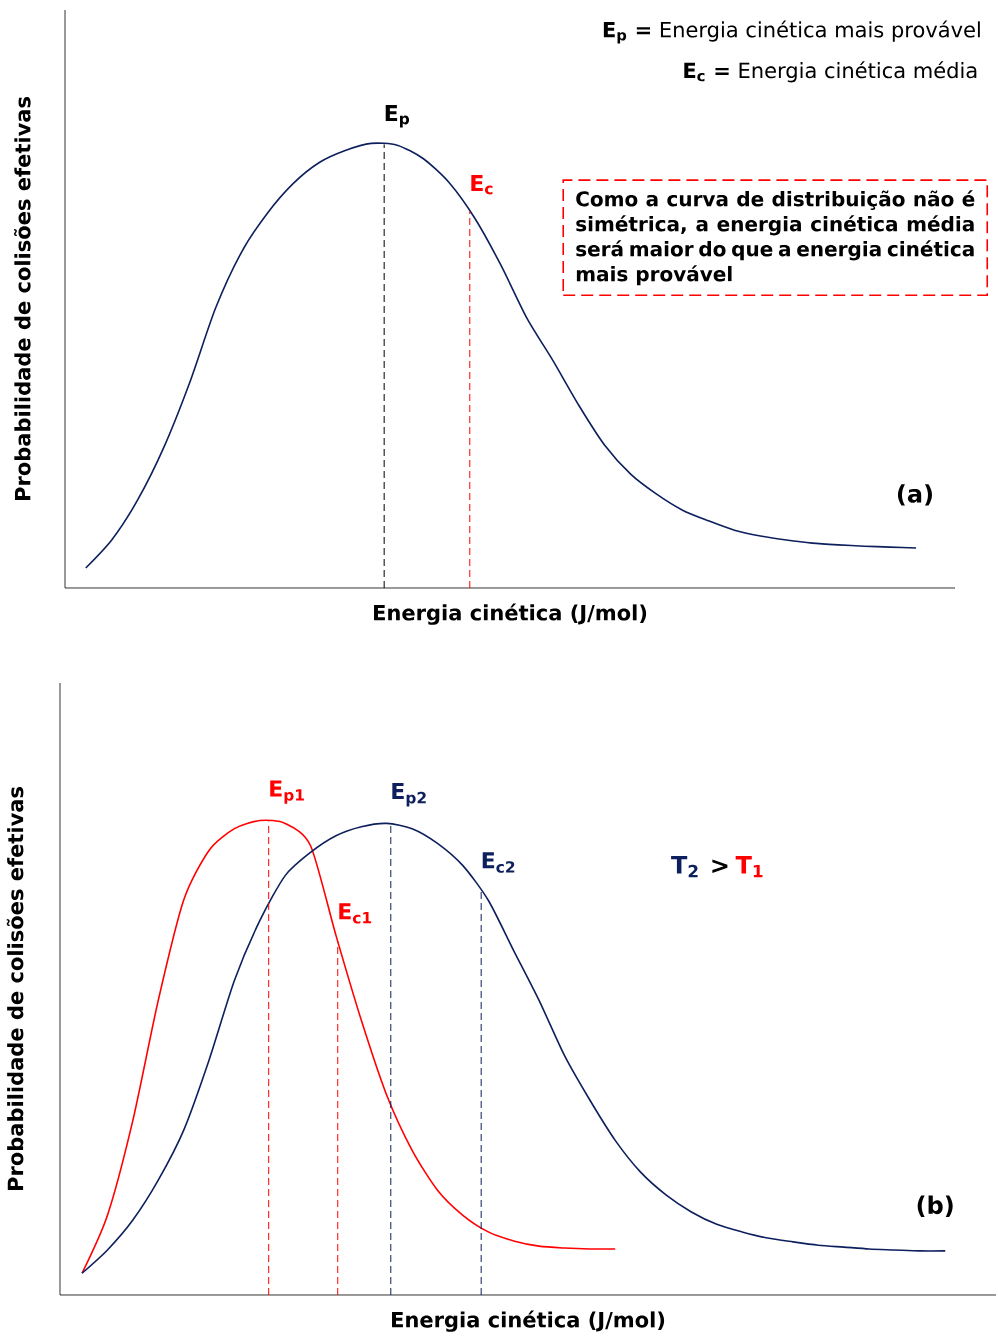 The height and width of the screenshot is (1340, 998). I want to click on text: E$_{c}$ = Energia cinética média, so click(830, 72).